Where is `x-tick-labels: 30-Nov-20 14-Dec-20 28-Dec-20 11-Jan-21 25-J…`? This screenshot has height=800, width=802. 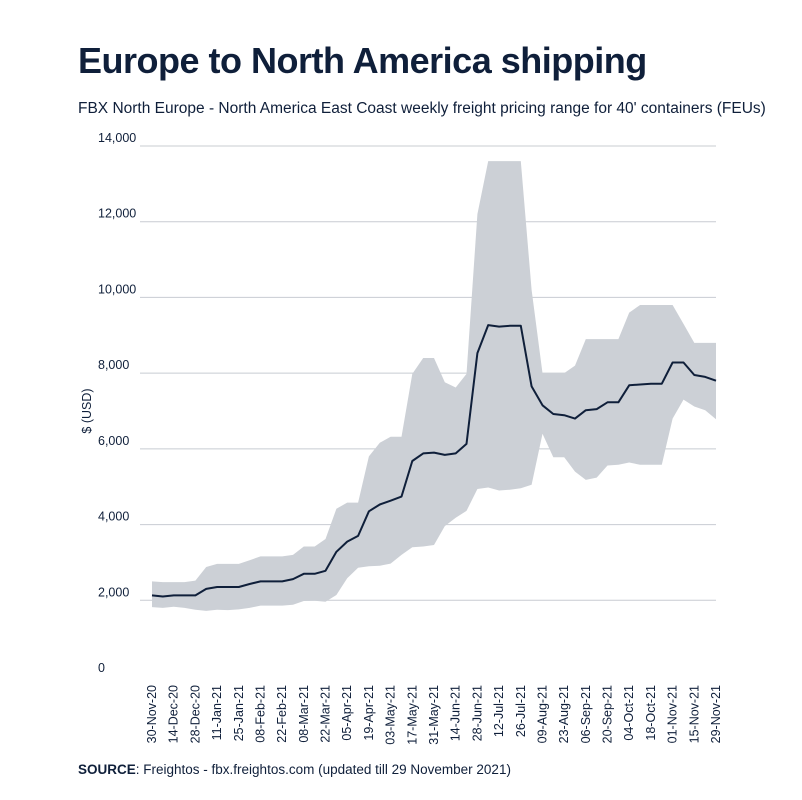 x-tick-labels: 30-Nov-20 14-Dec-20 28-Dec-20 11-Jan-21 25-J… is located at coordinates (434, 715).